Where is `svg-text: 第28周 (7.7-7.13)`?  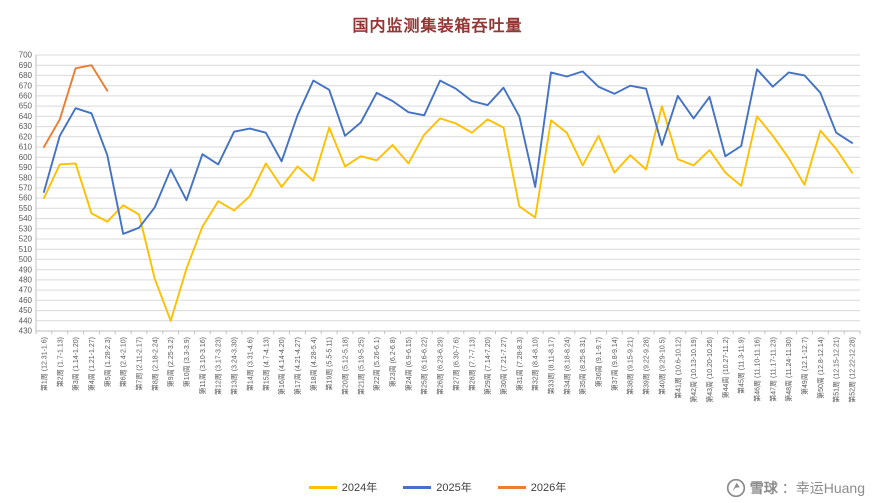 svg-text: 第28周 (7.7-7.13) is located at coordinates (471, 364).